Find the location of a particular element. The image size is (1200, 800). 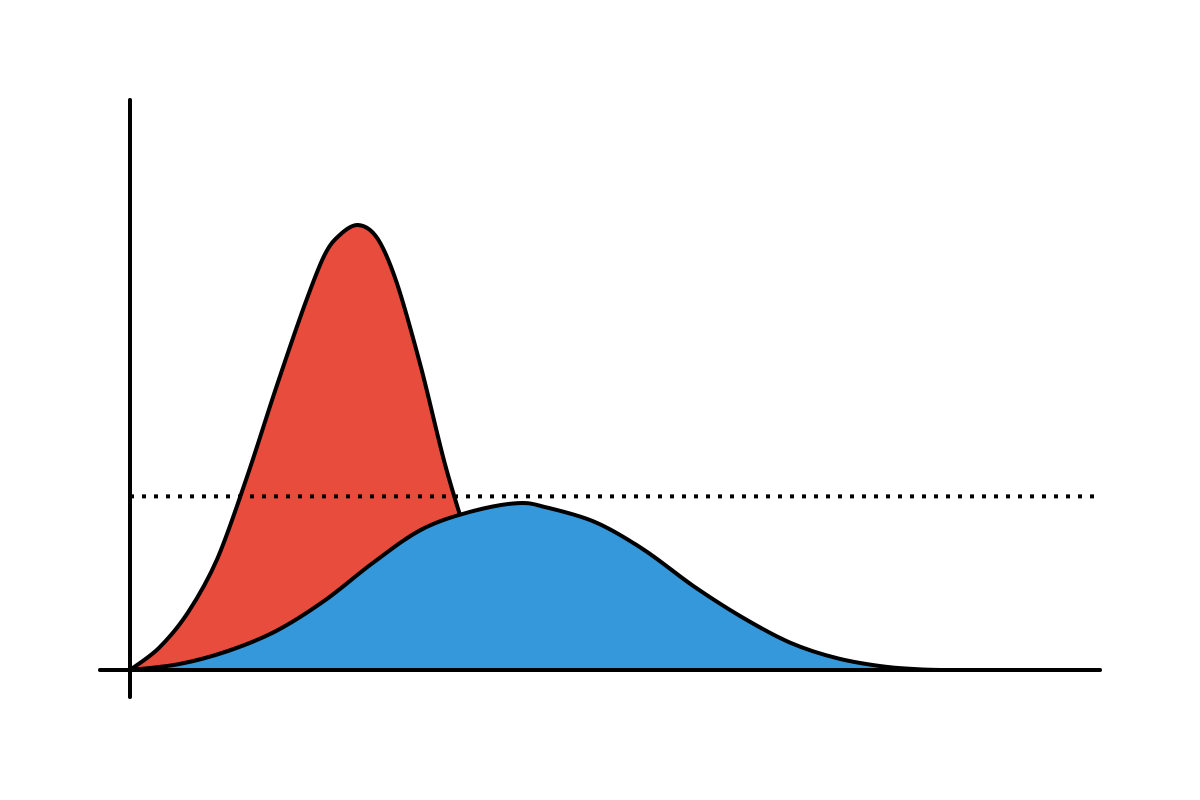

series-2-area is located at coordinates (542, 586).